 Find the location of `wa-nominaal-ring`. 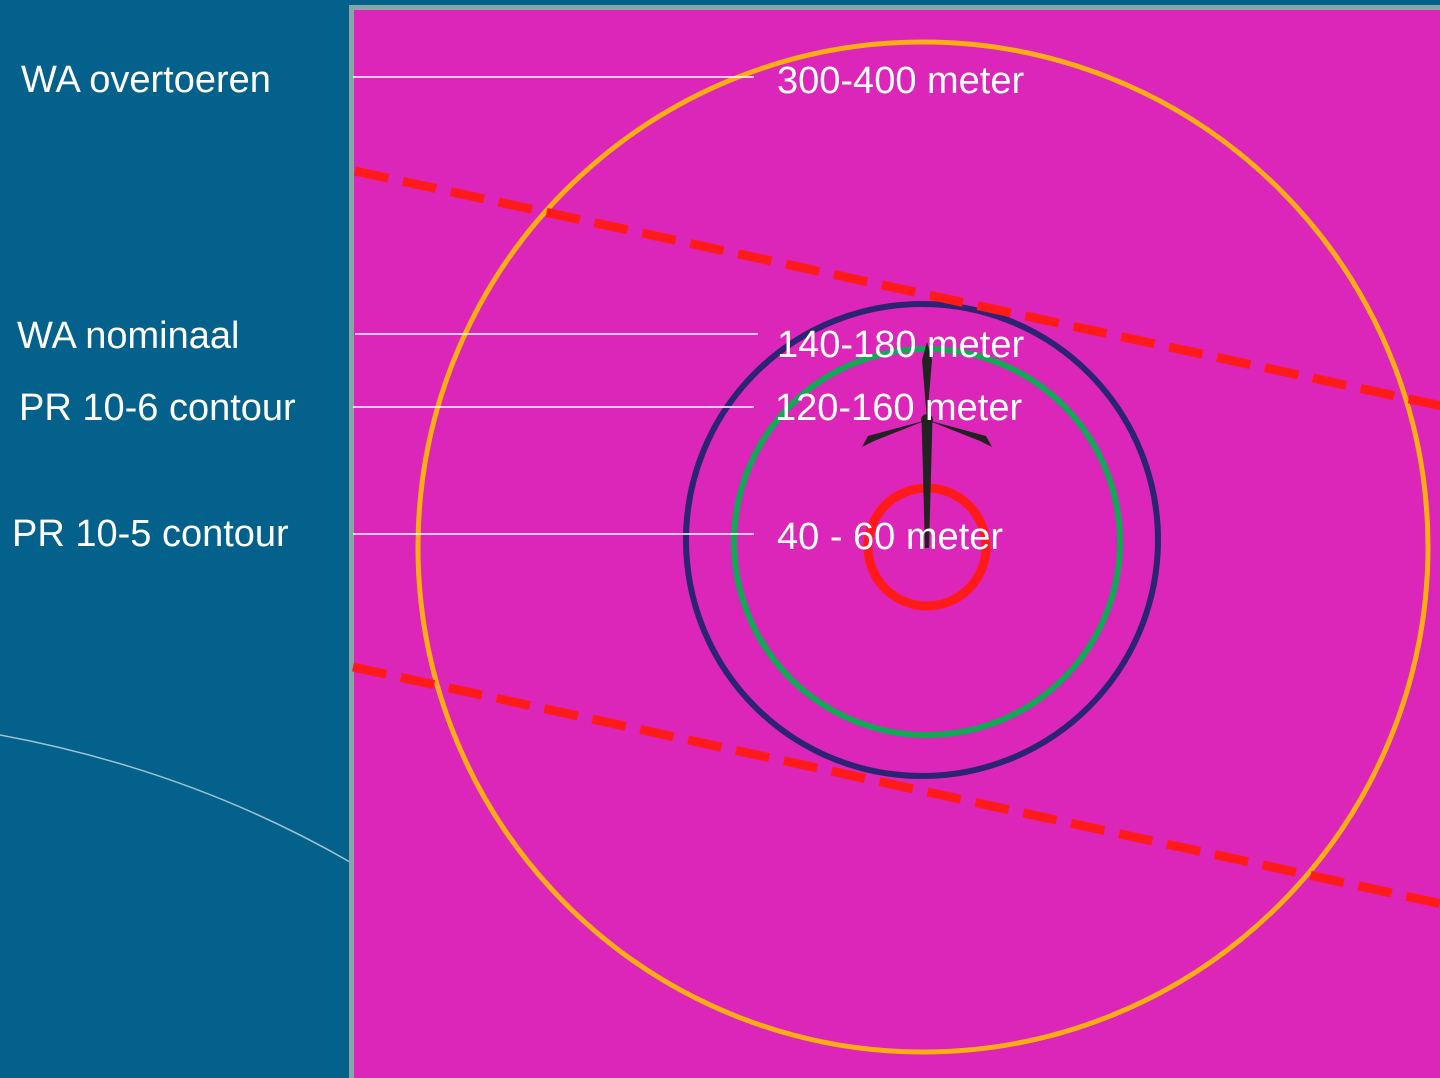

wa-nominaal-ring is located at coordinates (922, 540).